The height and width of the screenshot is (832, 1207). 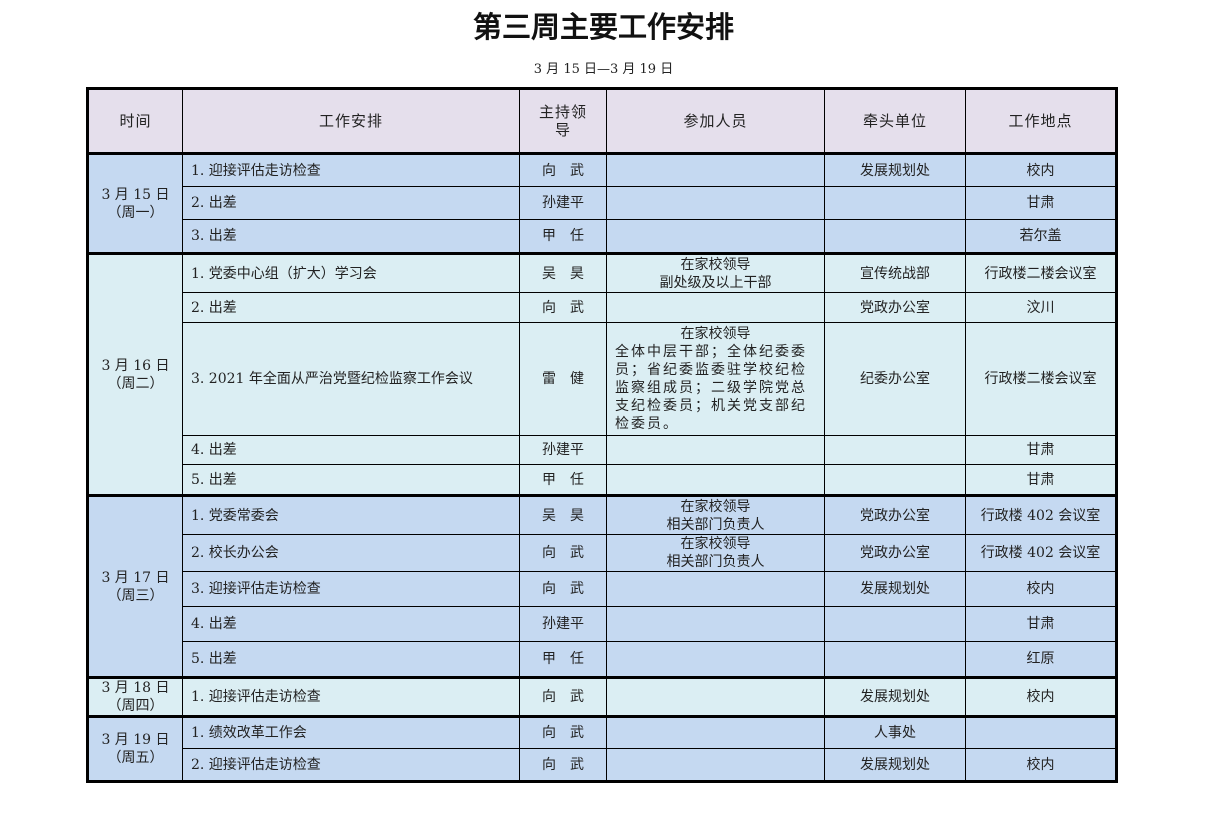 What do you see at coordinates (602, 659) in the screenshot?
I see `table-row: 5. 出差甲 任 红原` at bounding box center [602, 659].